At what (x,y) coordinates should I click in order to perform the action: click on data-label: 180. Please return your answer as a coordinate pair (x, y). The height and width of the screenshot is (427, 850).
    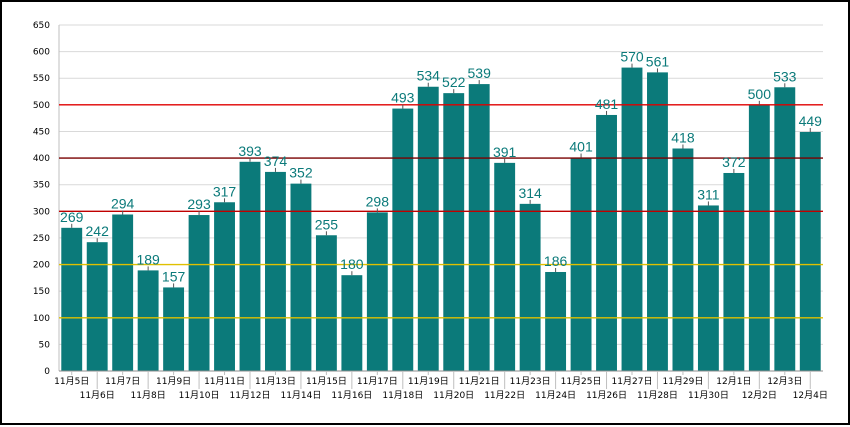
    Looking at the image, I should click on (352, 264).